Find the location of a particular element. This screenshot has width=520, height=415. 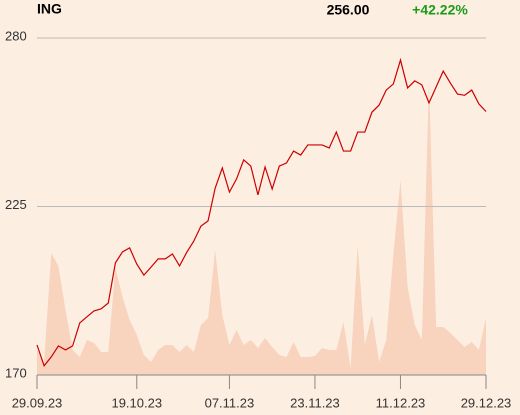

x-tick-label: 19.10.23 is located at coordinates (136, 402).